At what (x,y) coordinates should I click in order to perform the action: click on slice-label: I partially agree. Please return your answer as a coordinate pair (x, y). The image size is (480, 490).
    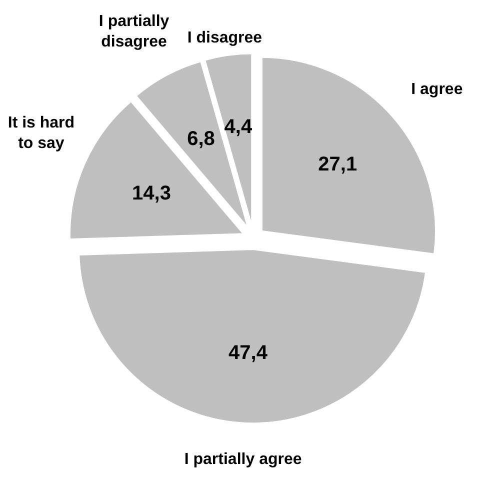
    Looking at the image, I should click on (243, 459).